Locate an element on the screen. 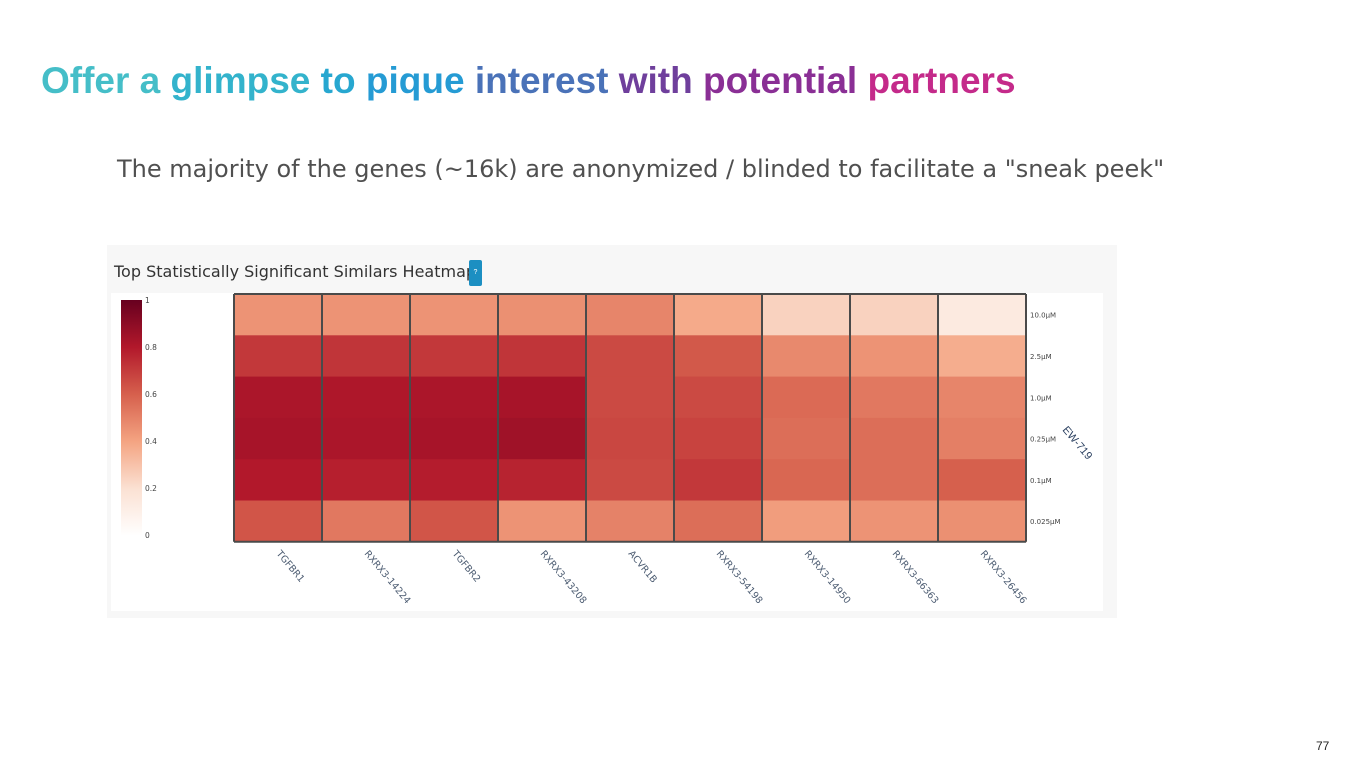 The image size is (1365, 768). x-tick-label: RXRX3-14224 is located at coordinates (387, 578).